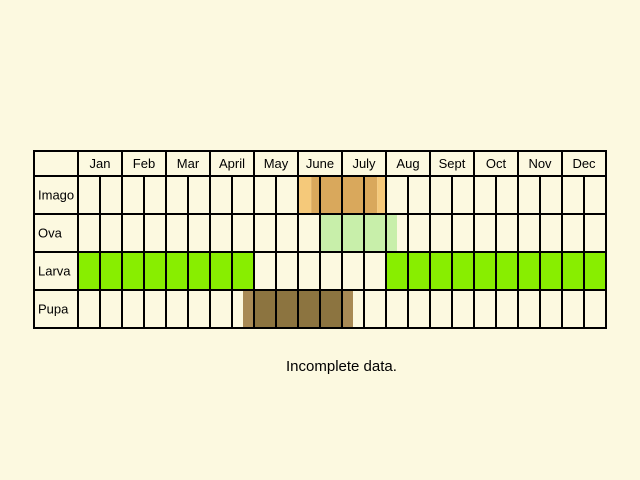  What do you see at coordinates (276, 163) in the screenshot?
I see `month-label-may: May` at bounding box center [276, 163].